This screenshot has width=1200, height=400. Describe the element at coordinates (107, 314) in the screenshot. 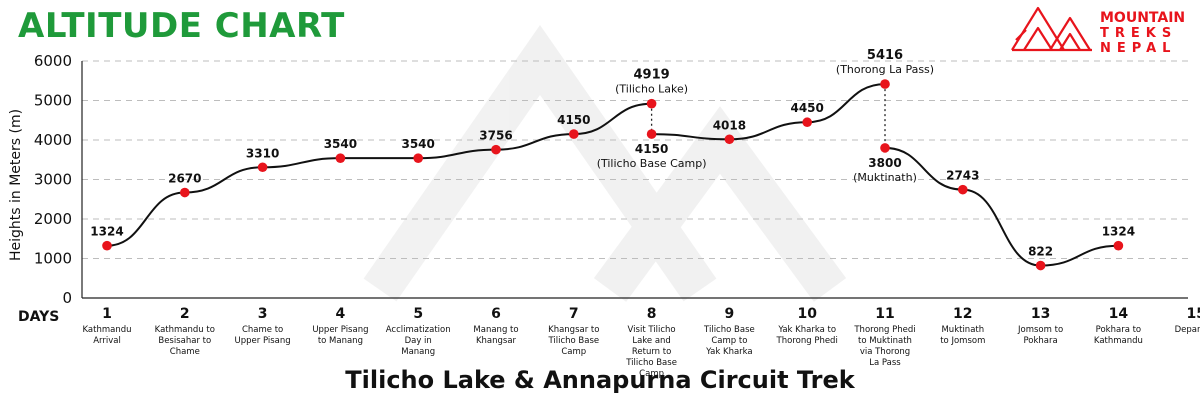

I see `x-tick-day: 1` at that location.